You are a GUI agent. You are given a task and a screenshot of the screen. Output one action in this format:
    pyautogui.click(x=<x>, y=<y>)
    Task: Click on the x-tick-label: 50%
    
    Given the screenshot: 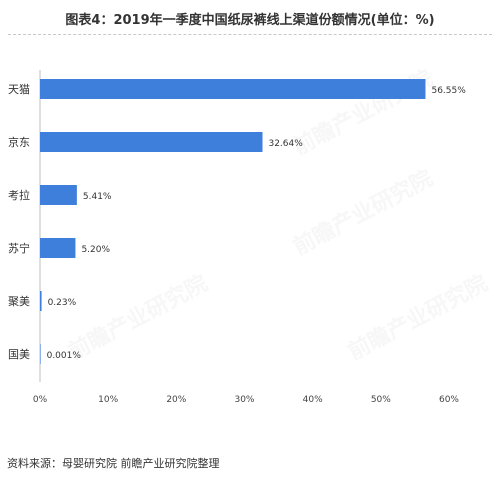 What is the action you would take?
    pyautogui.click(x=381, y=400)
    